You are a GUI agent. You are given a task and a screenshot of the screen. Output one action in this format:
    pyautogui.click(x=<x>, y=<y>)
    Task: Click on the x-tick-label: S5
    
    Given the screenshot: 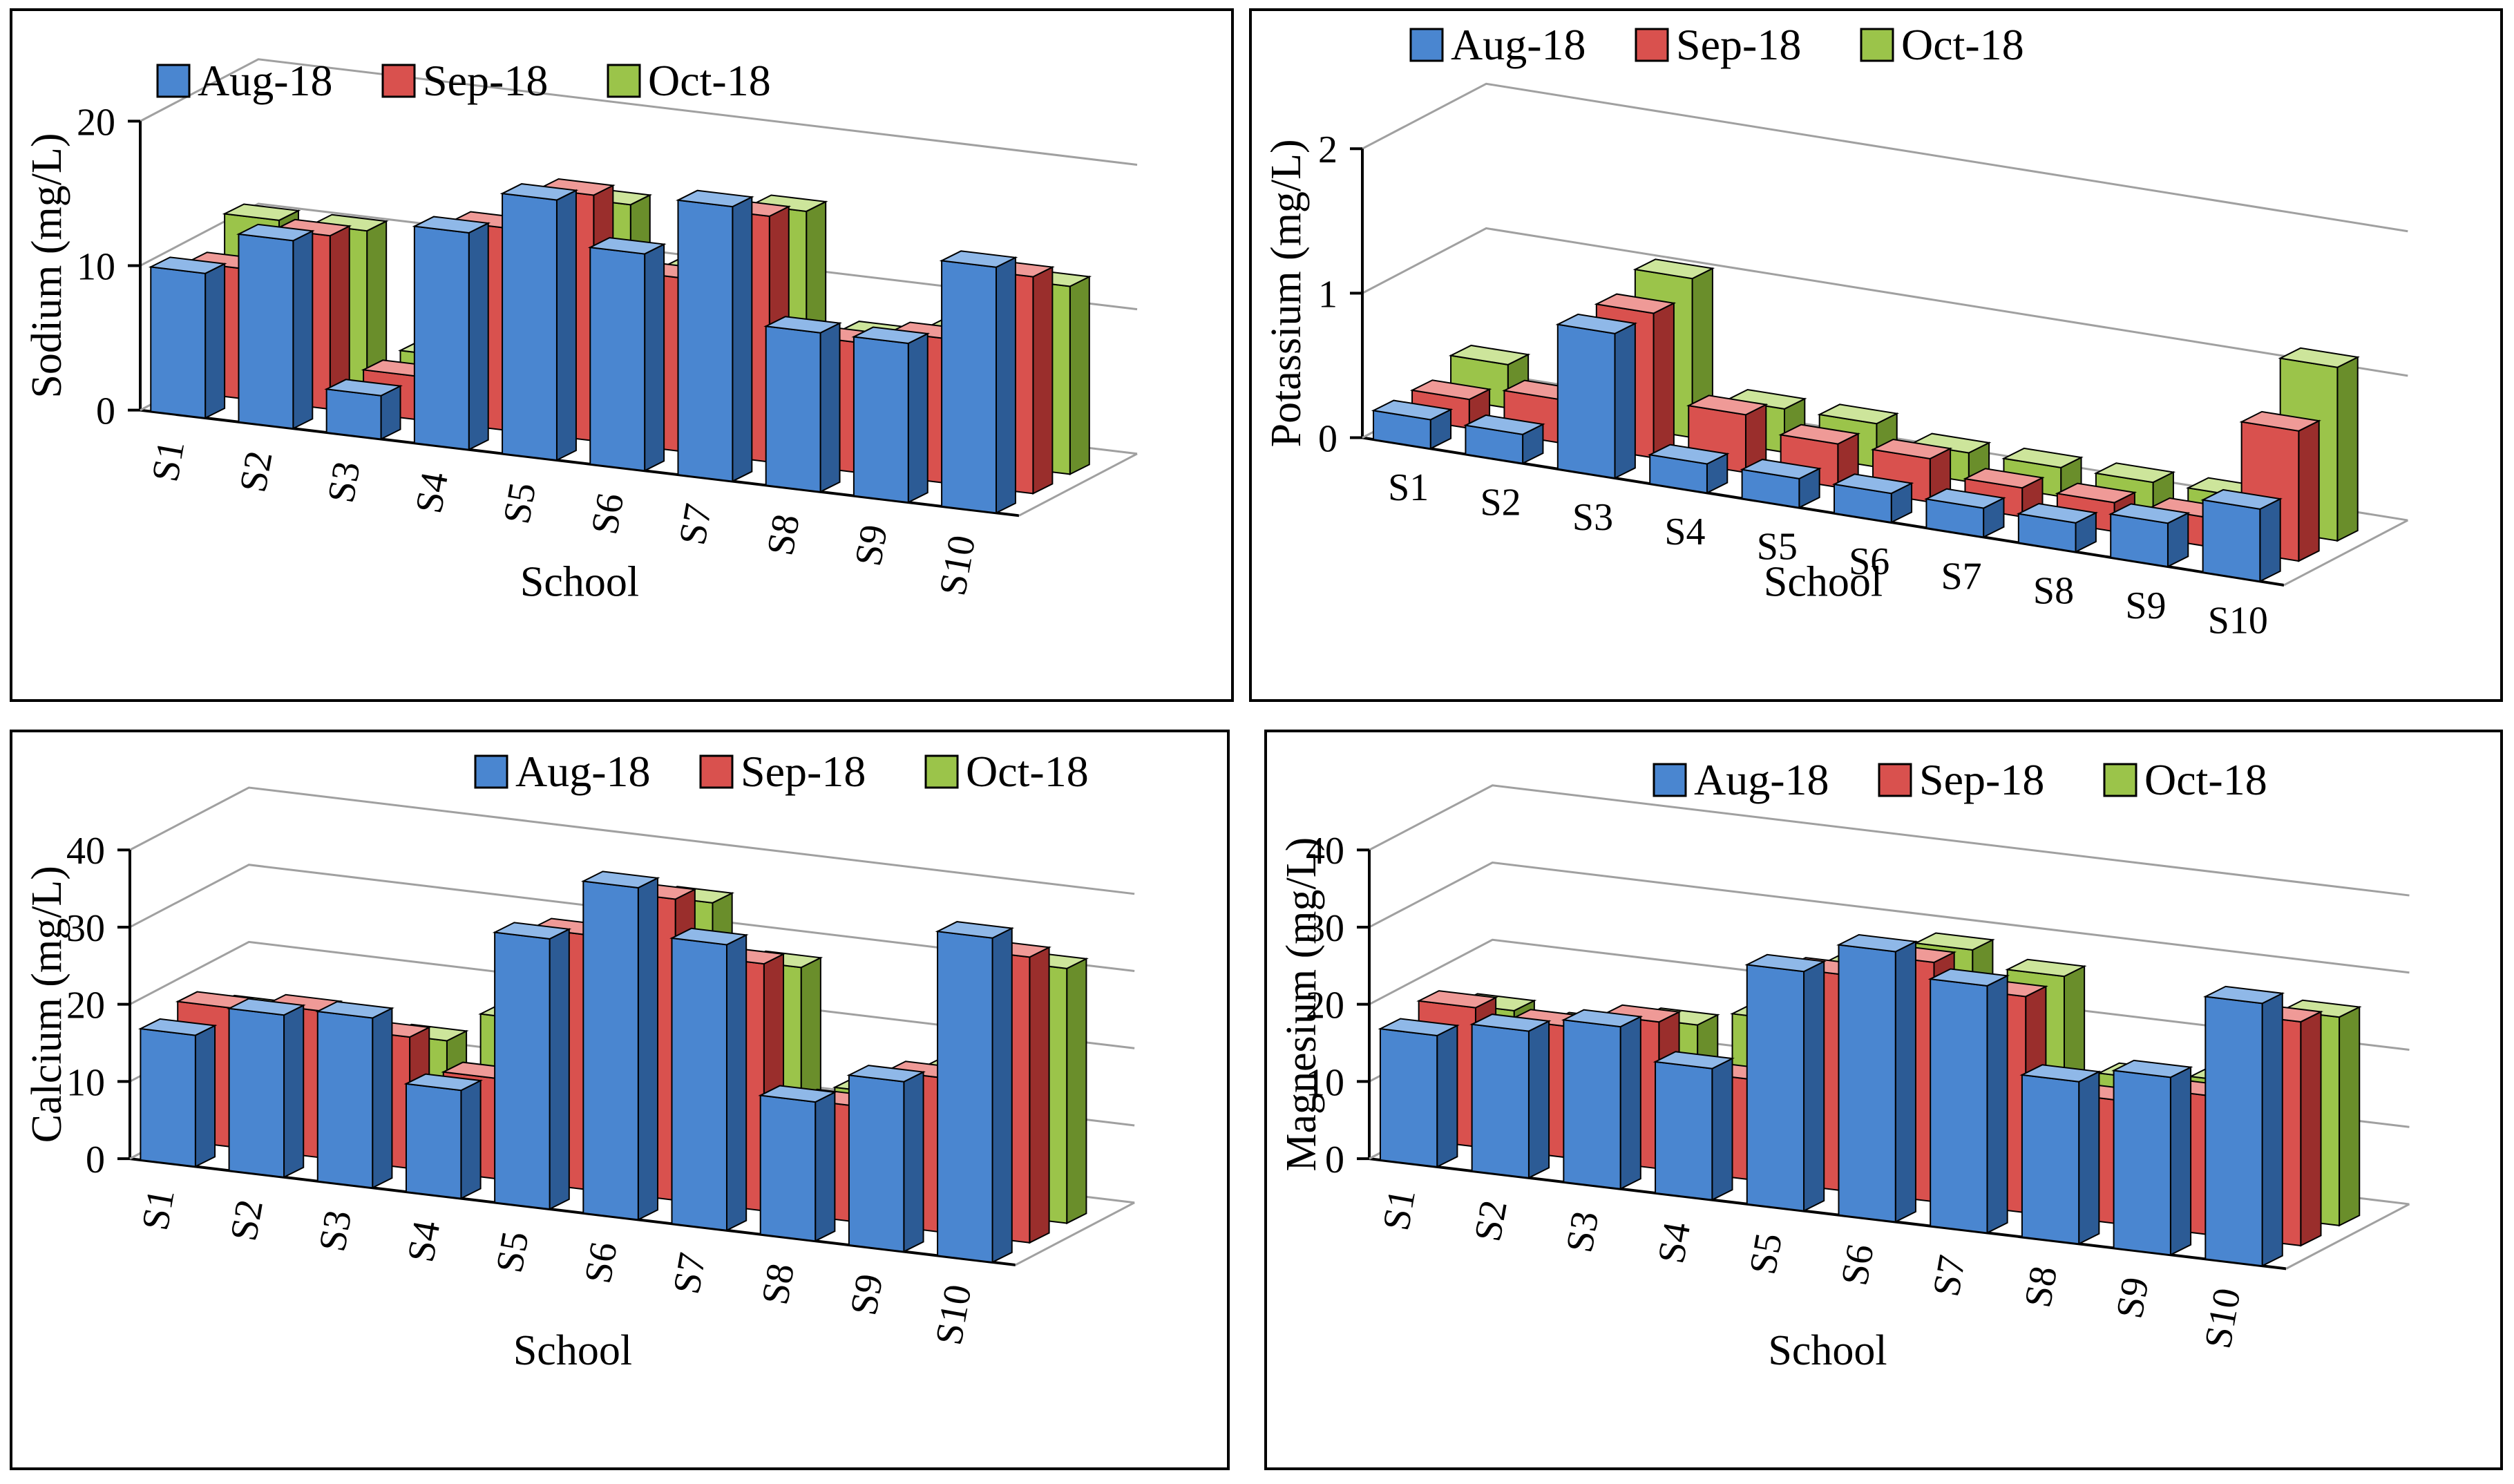 What is the action you would take?
    pyautogui.click(x=1777, y=547)
    